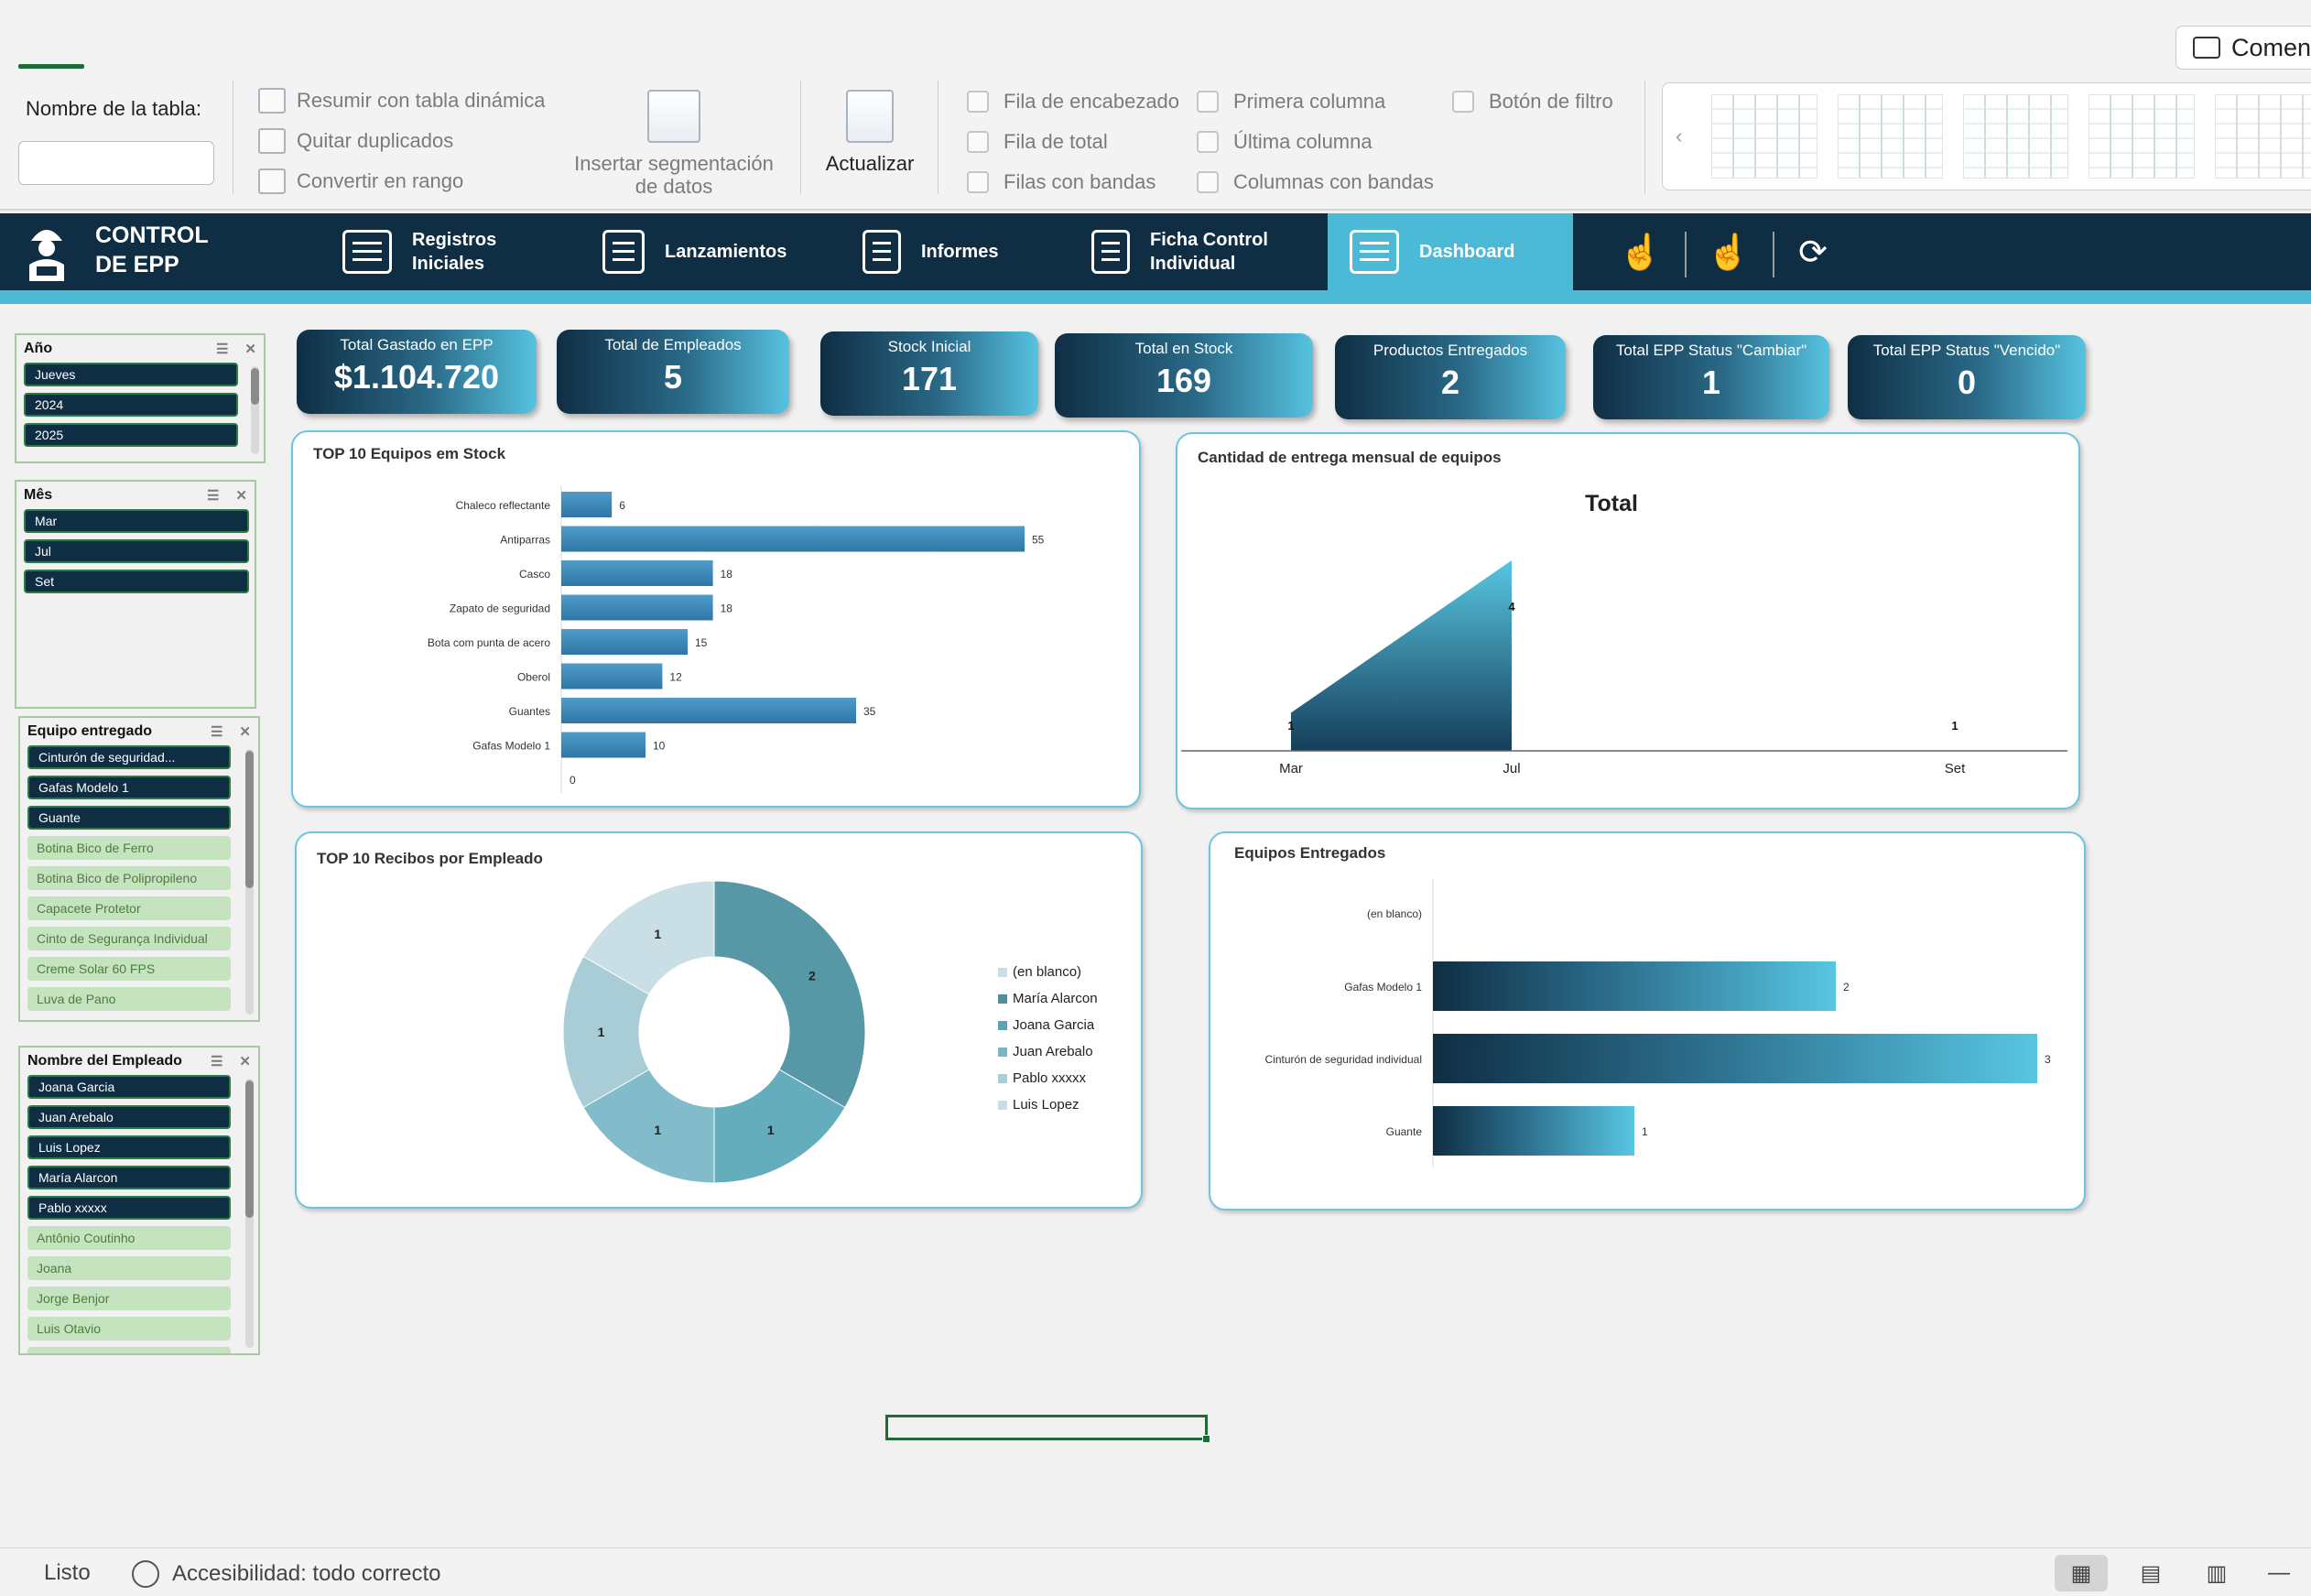 The width and height of the screenshot is (2311, 1596). I want to click on category-label: Oberol, so click(533, 677).